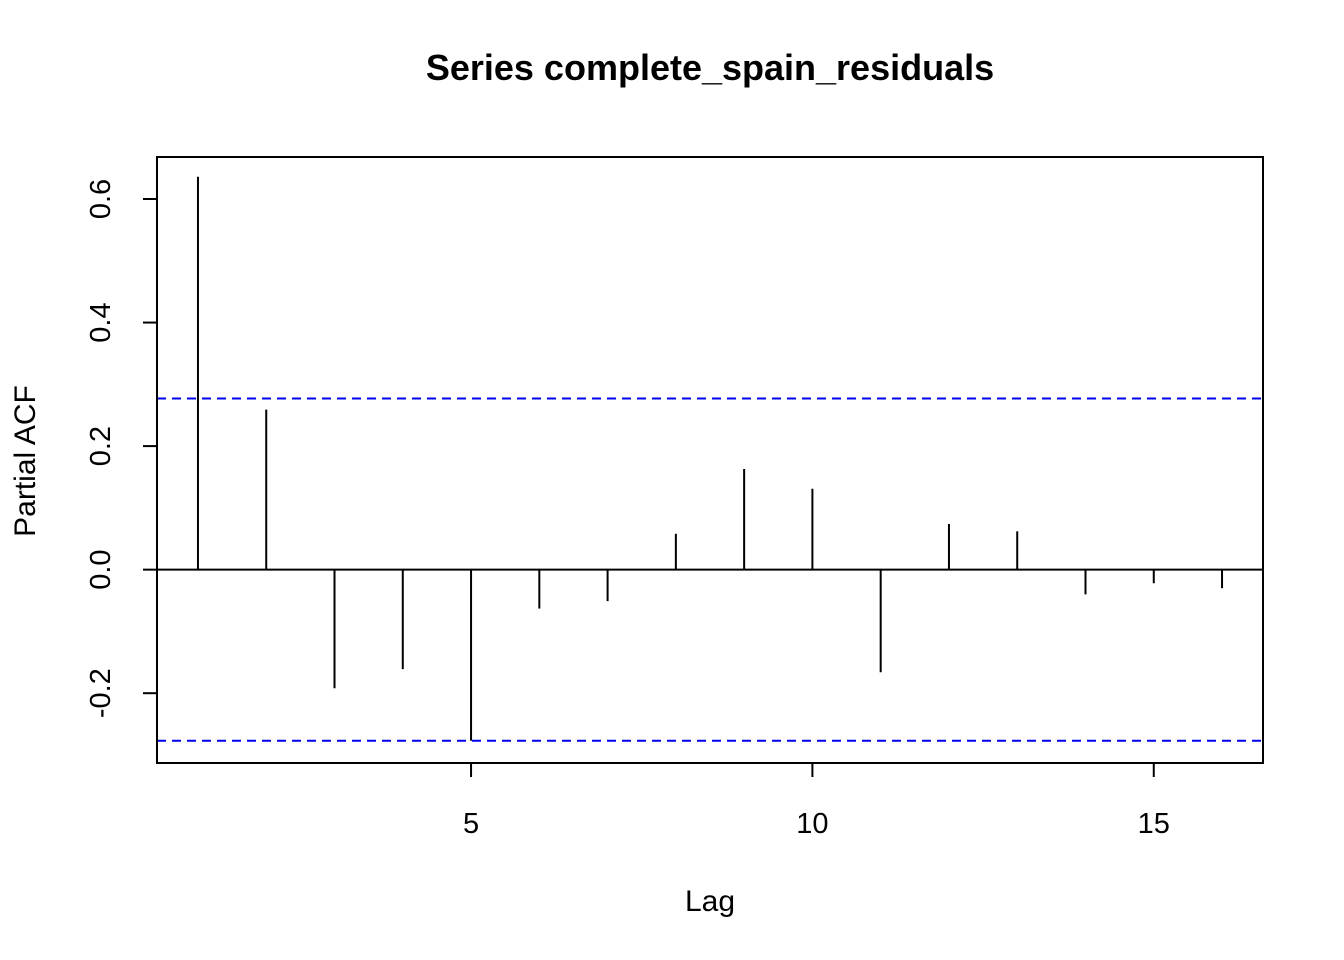 The height and width of the screenshot is (960, 1344). Describe the element at coordinates (812, 824) in the screenshot. I see `x-tick-label: 10` at that location.